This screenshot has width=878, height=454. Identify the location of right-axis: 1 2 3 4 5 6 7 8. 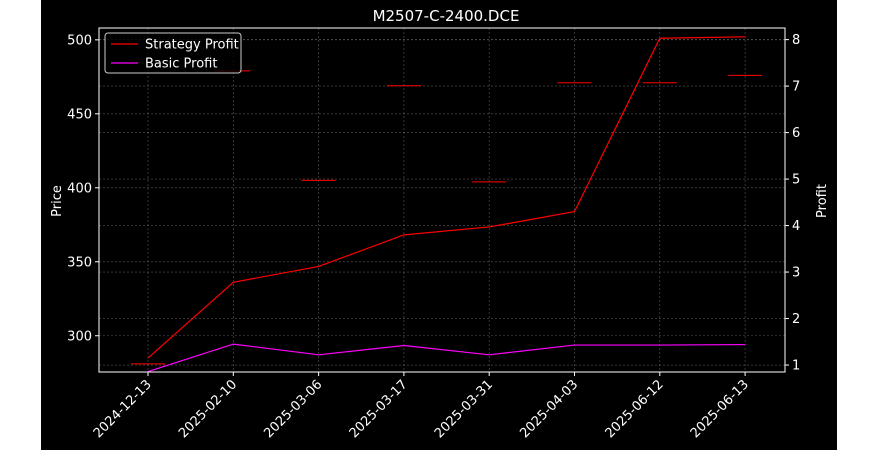
(792, 203).